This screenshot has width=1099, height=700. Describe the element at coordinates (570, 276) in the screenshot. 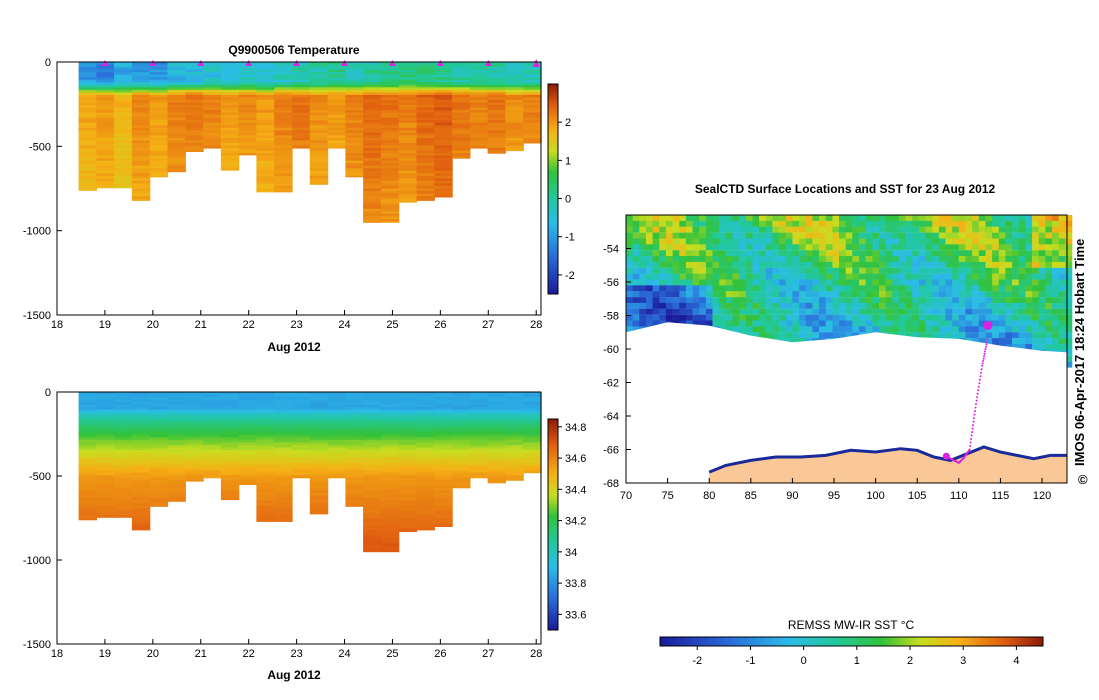

I see `colorbar-tick-label: -2` at that location.